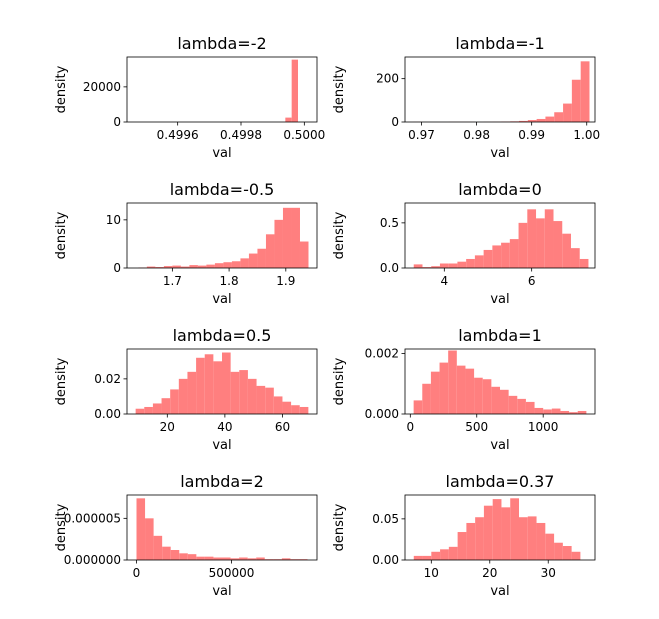 This screenshot has width=659, height=619. Describe the element at coordinates (532, 281) in the screenshot. I see `x-tick-label: 6` at that location.